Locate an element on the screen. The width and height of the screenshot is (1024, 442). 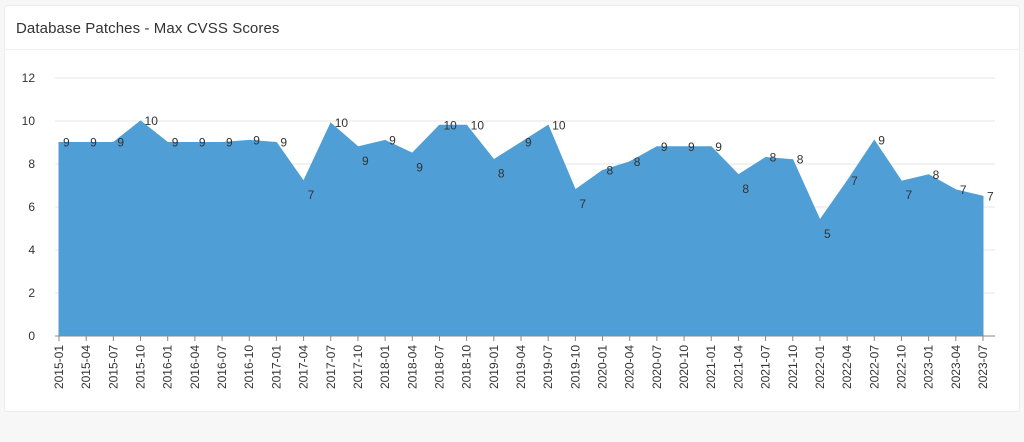
x-tick-label: 2016-07 is located at coordinates (222, 367).